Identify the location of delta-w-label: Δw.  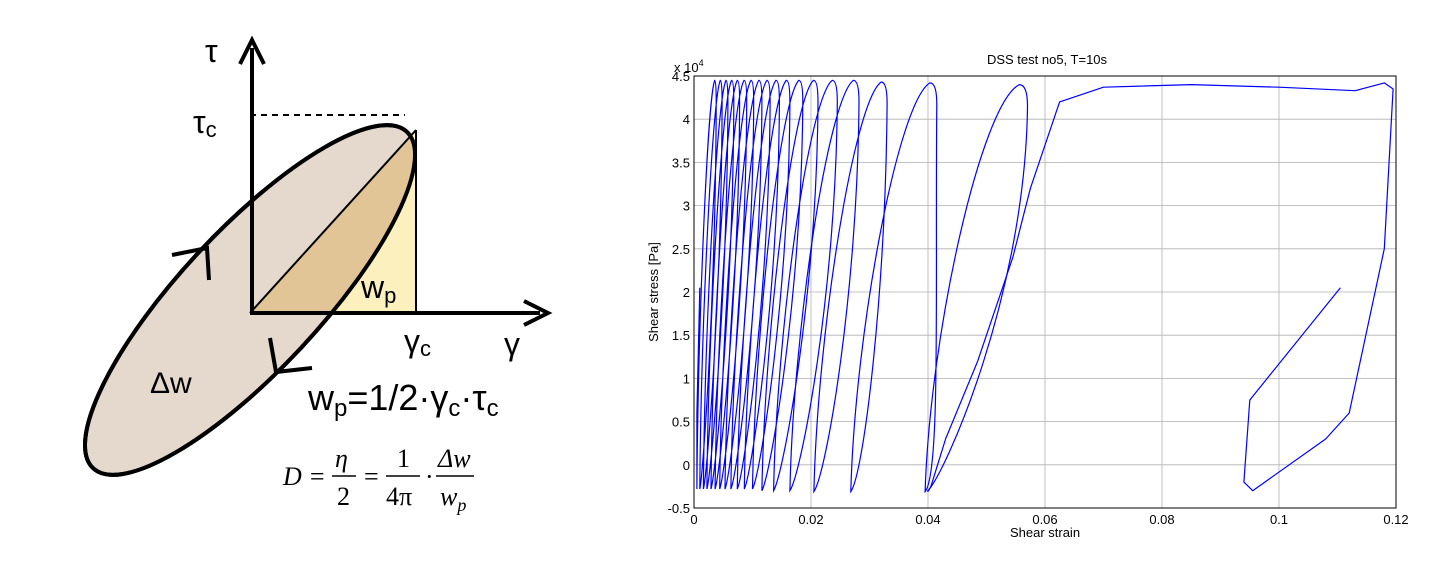
(171, 383).